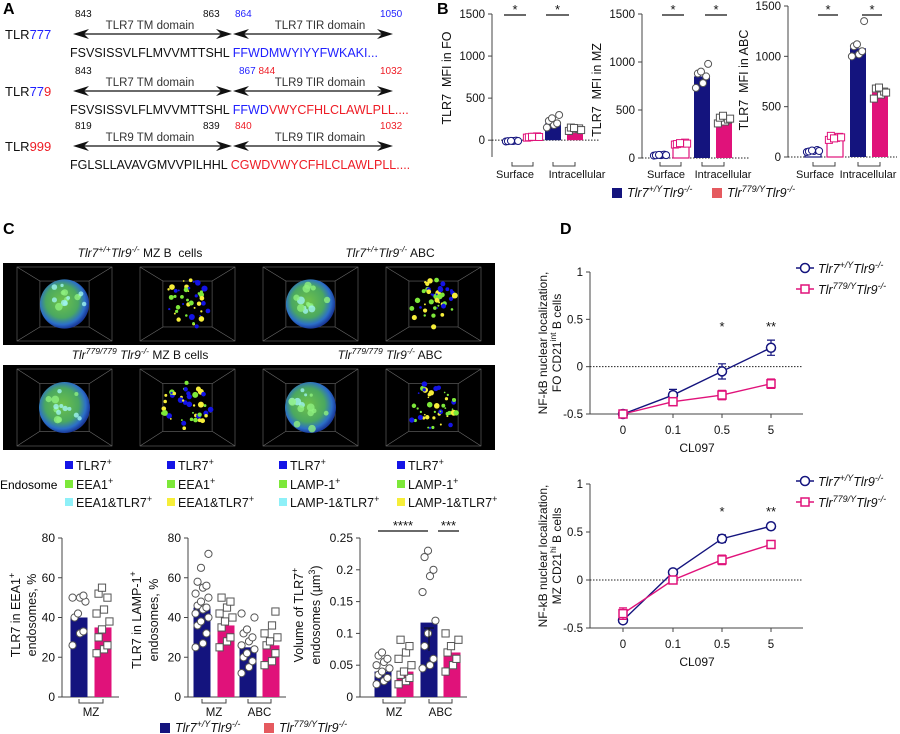 This screenshot has height=734, width=900. What do you see at coordinates (443, 9) in the screenshot?
I see `panel-label-b: B` at bounding box center [443, 9].